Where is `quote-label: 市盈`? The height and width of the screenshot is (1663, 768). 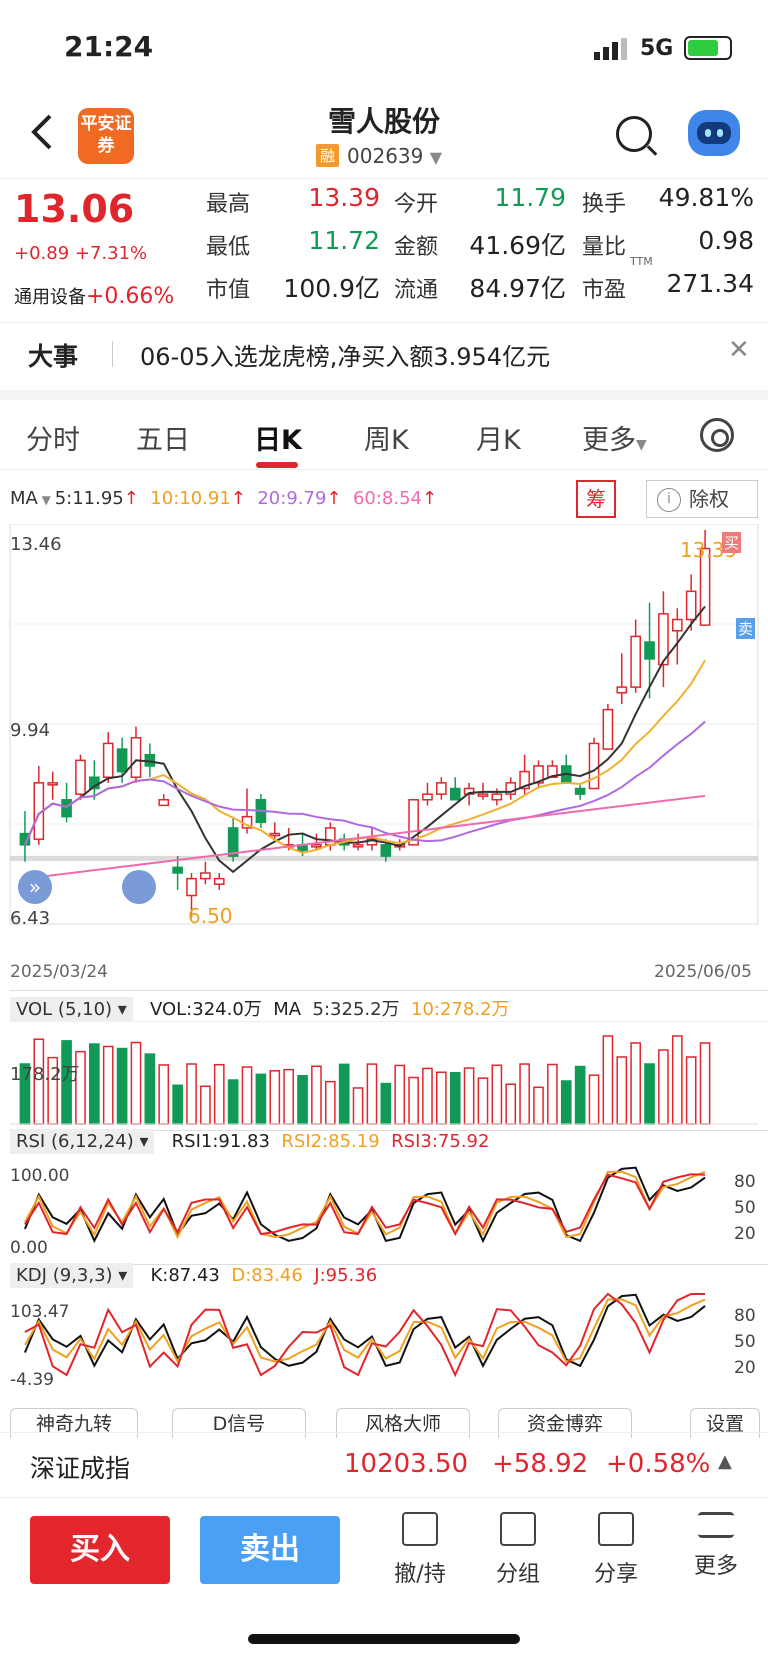 quote-label: 市盈 is located at coordinates (604, 290).